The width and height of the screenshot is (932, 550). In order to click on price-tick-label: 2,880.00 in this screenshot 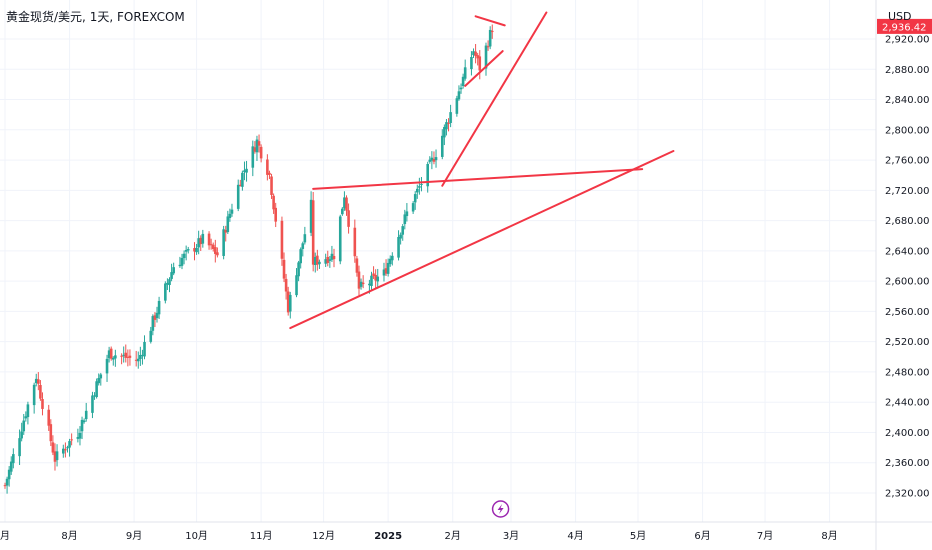, I will do `click(907, 70)`.